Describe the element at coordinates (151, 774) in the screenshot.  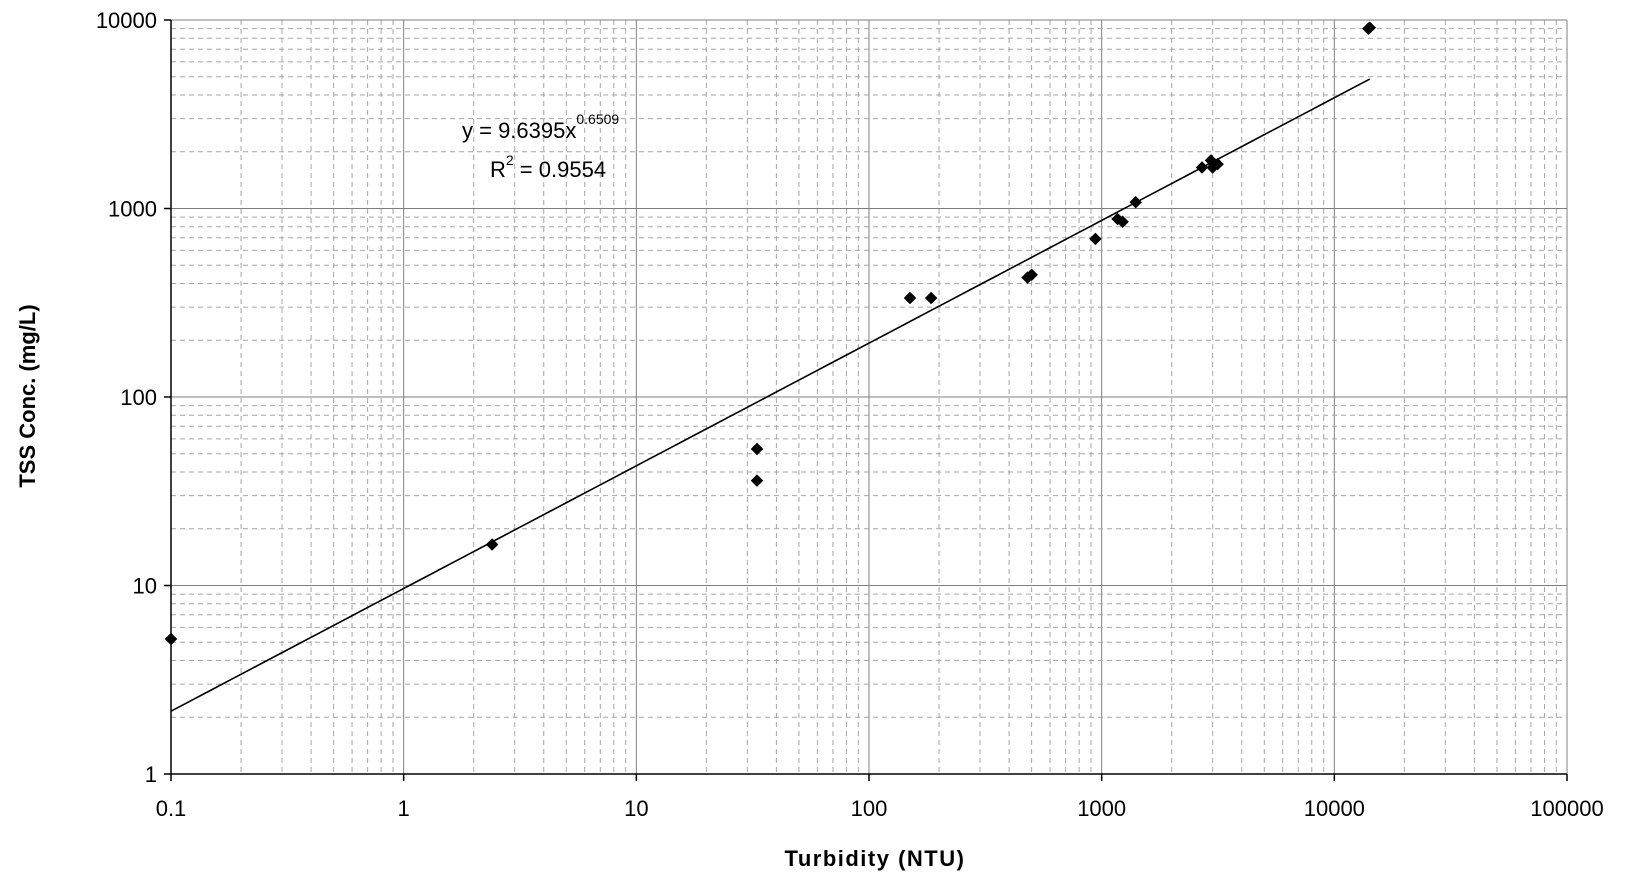
I see `y-tick-label: 1` at that location.